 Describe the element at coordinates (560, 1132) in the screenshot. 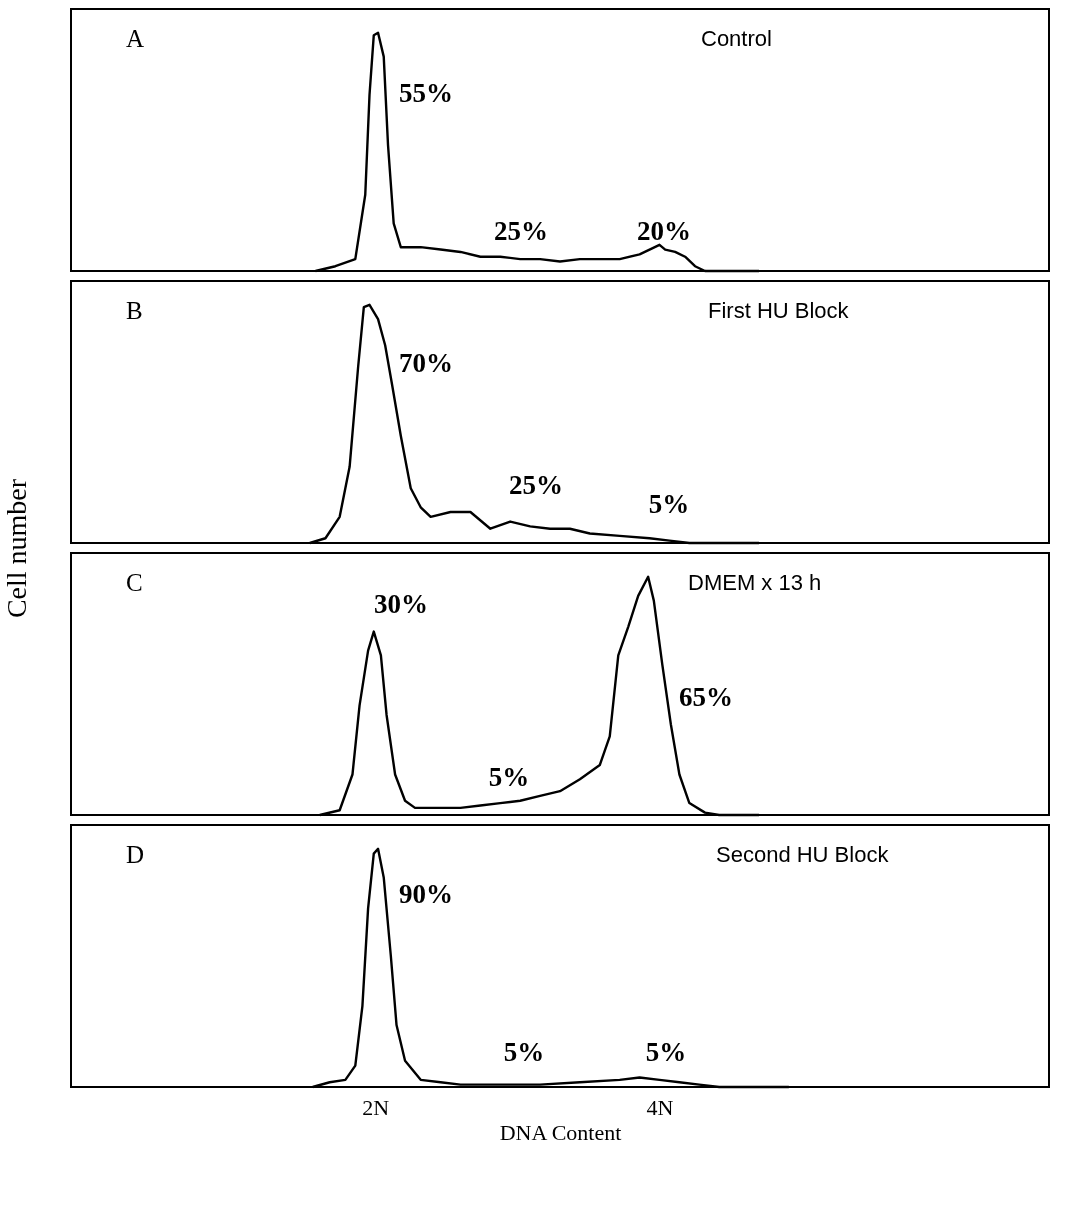

I see `x-axis-title: DNA Content` at that location.